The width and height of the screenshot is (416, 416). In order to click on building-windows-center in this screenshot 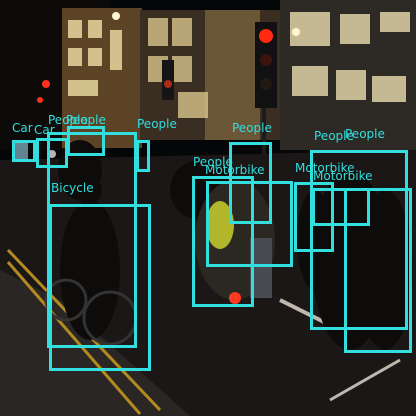, I will do `click(178, 68)`.